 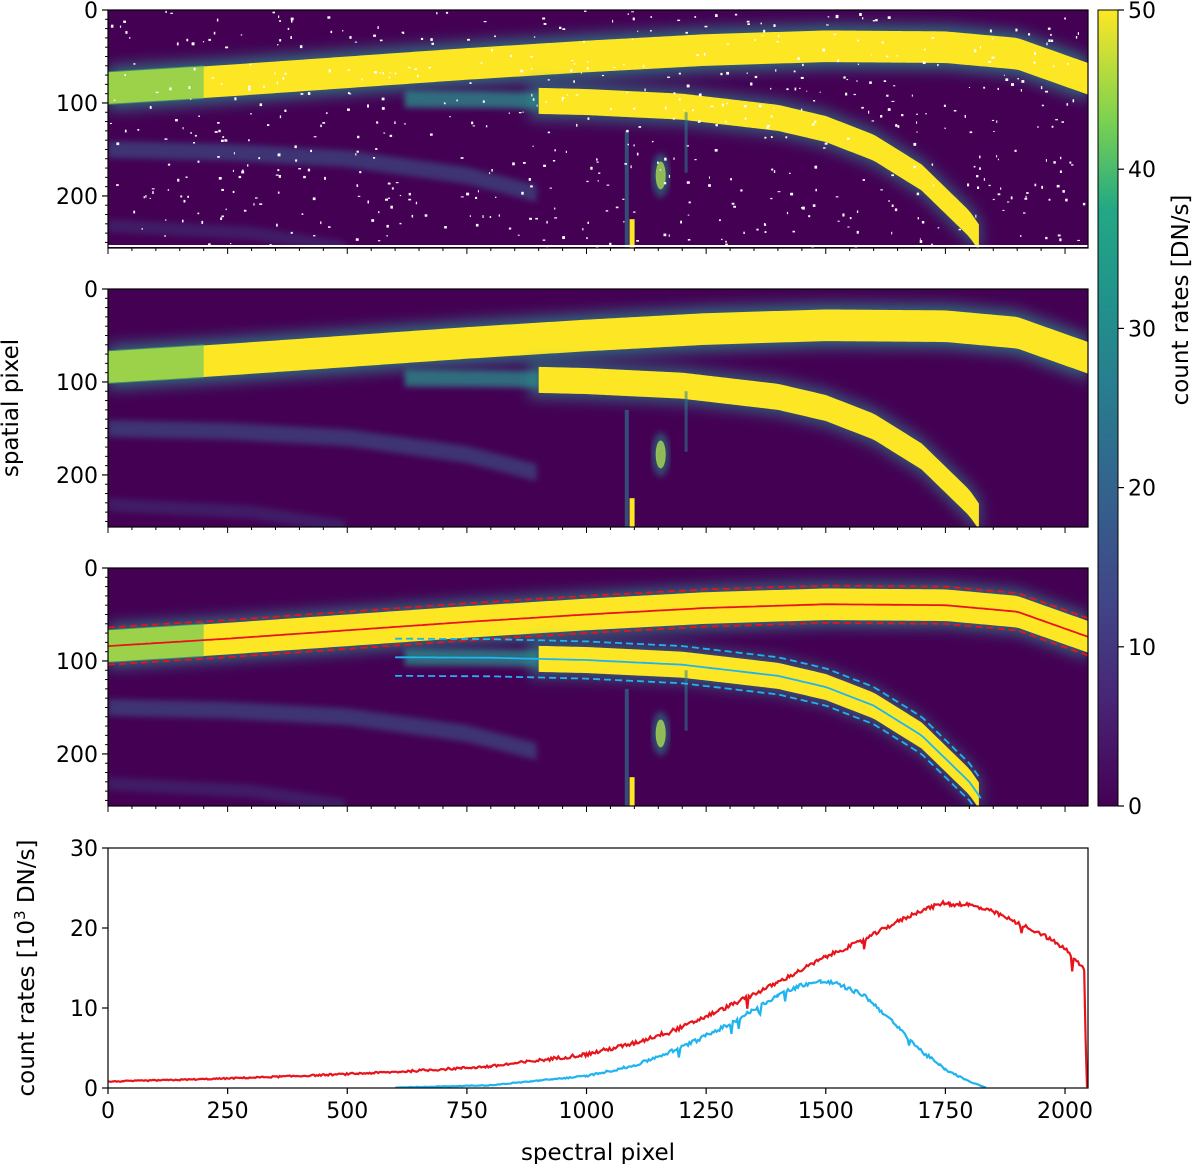 What do you see at coordinates (685, 740) in the screenshot?
I see `order-2-trace-lower` at bounding box center [685, 740].